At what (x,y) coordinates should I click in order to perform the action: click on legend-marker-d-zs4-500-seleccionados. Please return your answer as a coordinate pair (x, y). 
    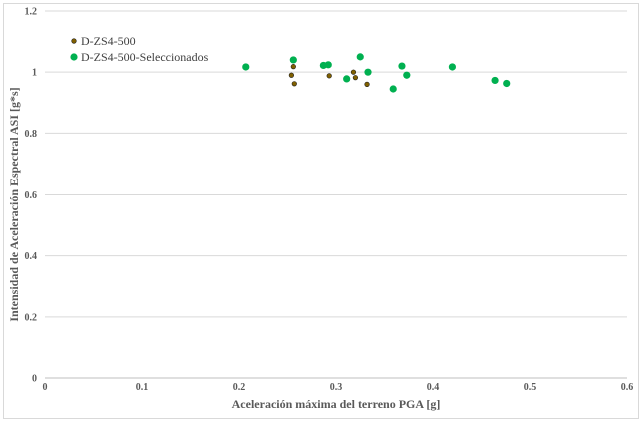
    Looking at the image, I should click on (74, 57).